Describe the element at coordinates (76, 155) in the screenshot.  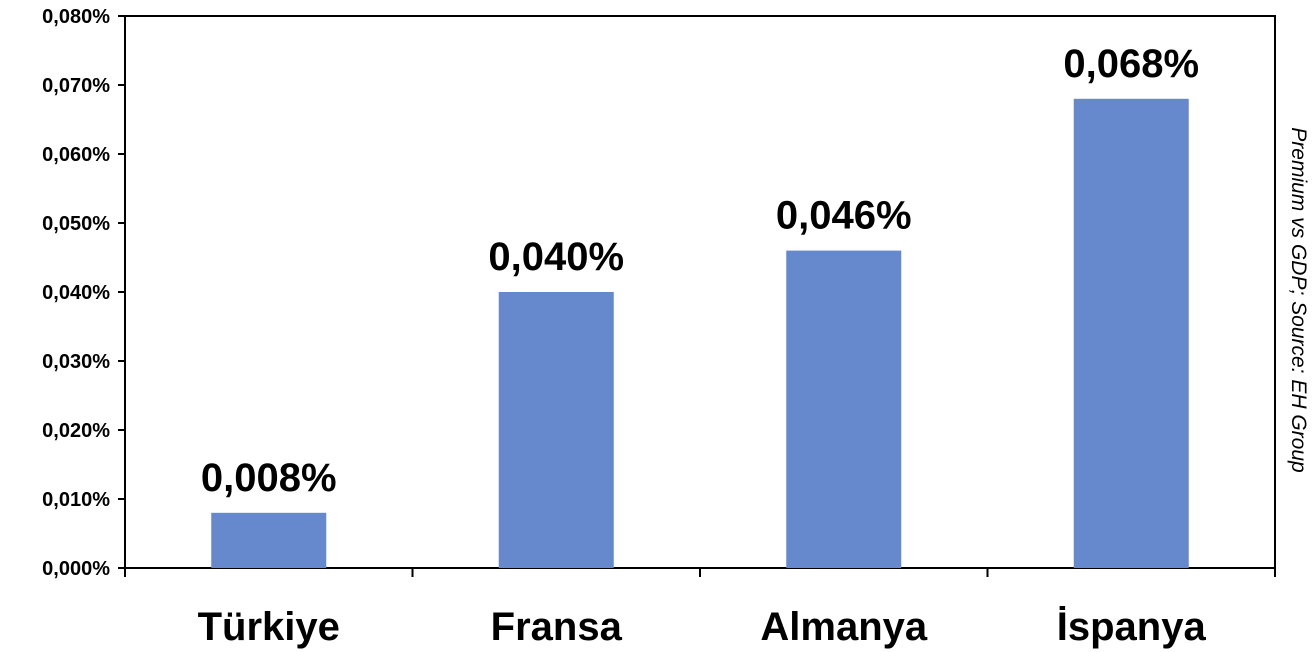
I see `y-tick-label: 0,060%` at that location.